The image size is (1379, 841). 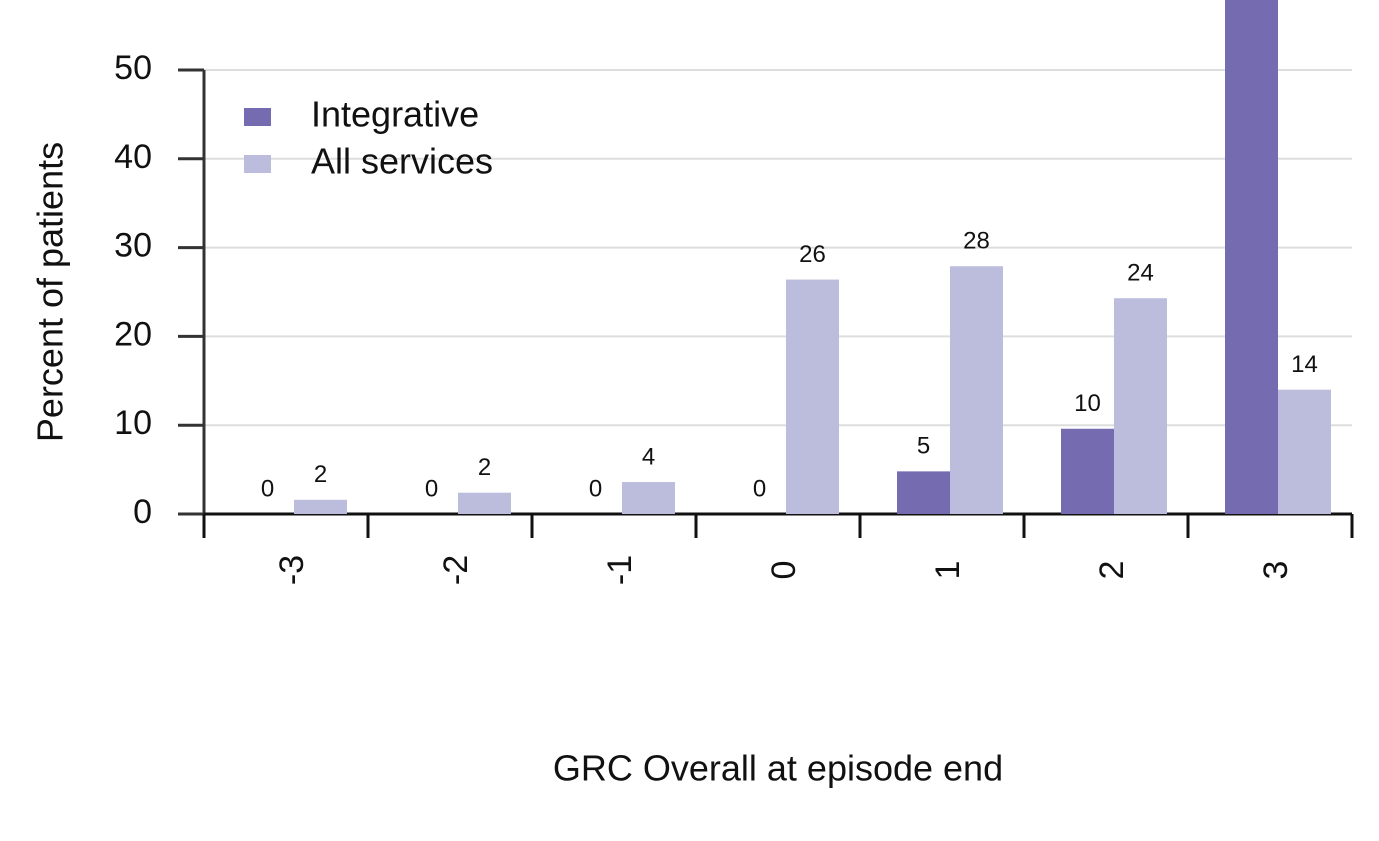 What do you see at coordinates (133, 68) in the screenshot?
I see `y-tick-label: 50` at bounding box center [133, 68].